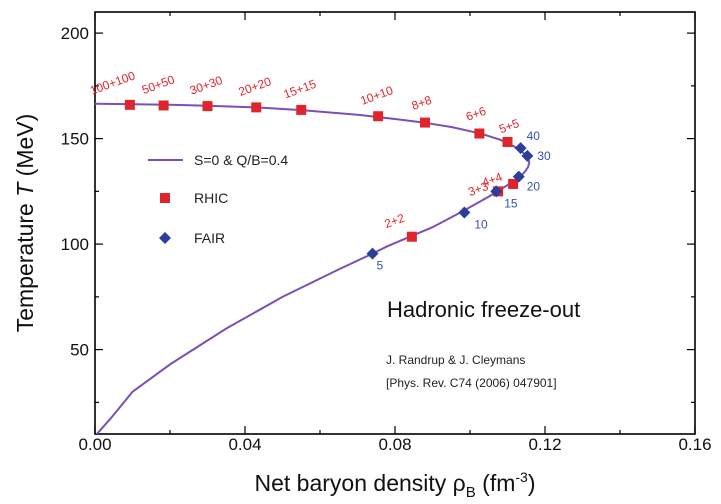 The width and height of the screenshot is (721, 504). I want to click on fair-point-label: 30, so click(544, 156).